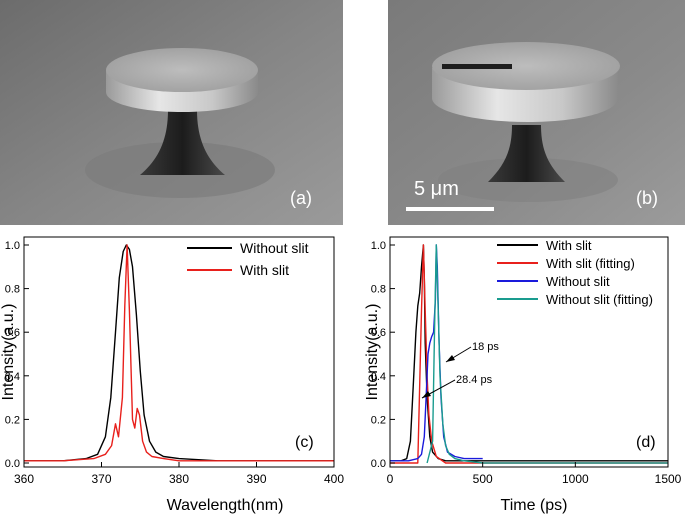 The height and width of the screenshot is (517, 685). What do you see at coordinates (378, 420) in the screenshot?
I see `chart-d-ytick-label: 0.2` at bounding box center [378, 420].